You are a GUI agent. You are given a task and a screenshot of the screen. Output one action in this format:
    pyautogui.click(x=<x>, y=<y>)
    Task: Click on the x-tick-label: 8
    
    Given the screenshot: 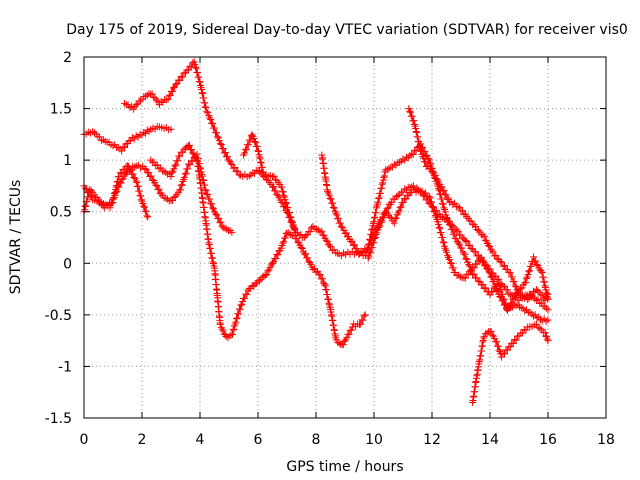 What is the action you would take?
    pyautogui.click(x=316, y=440)
    